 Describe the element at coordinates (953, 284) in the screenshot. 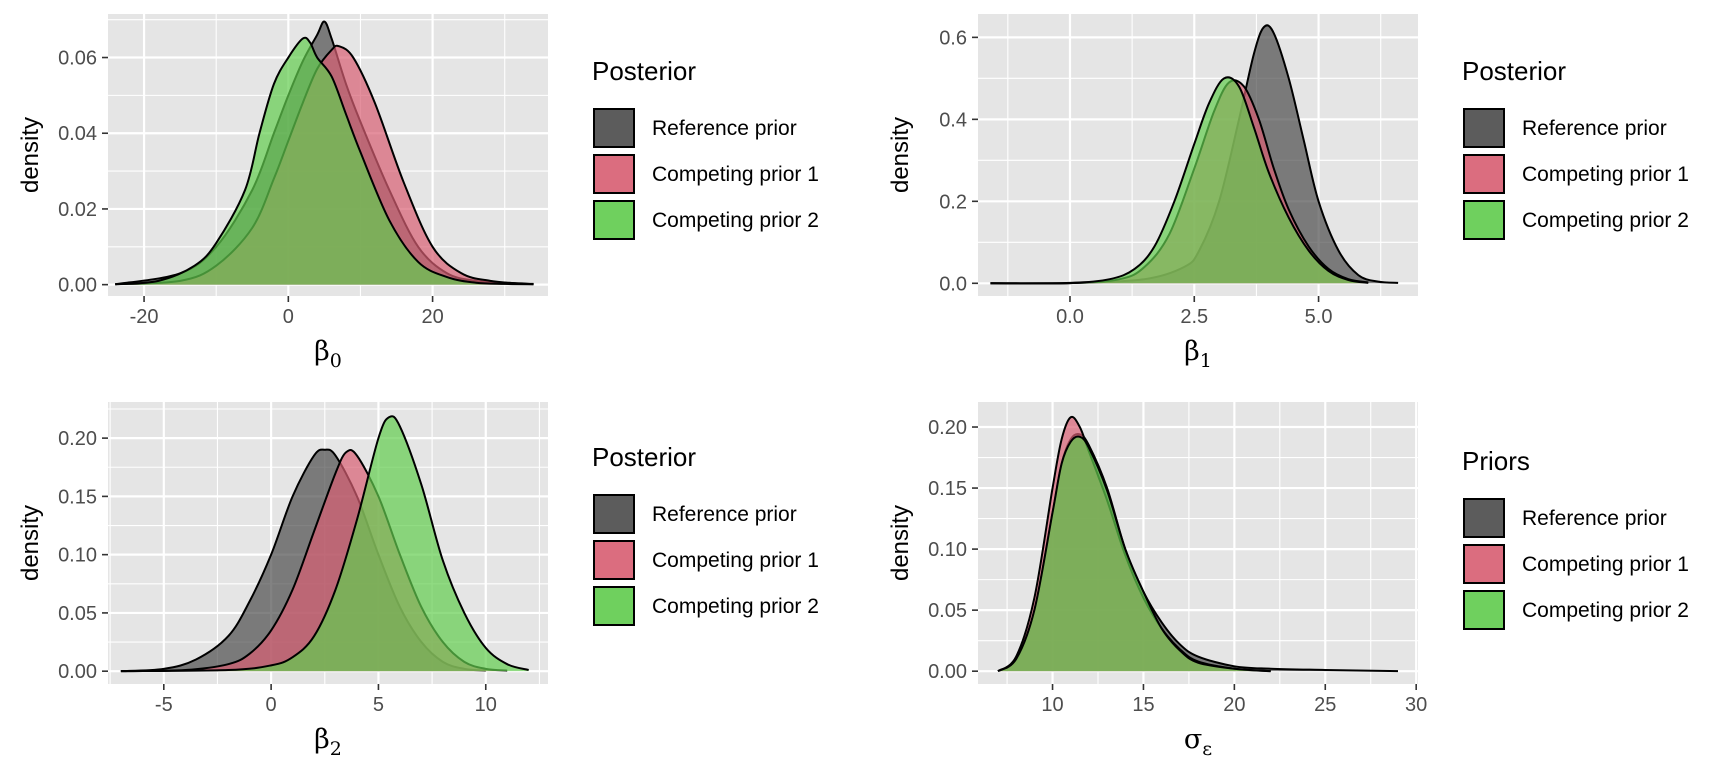

I see `y-tick-label: 0.0` at that location.